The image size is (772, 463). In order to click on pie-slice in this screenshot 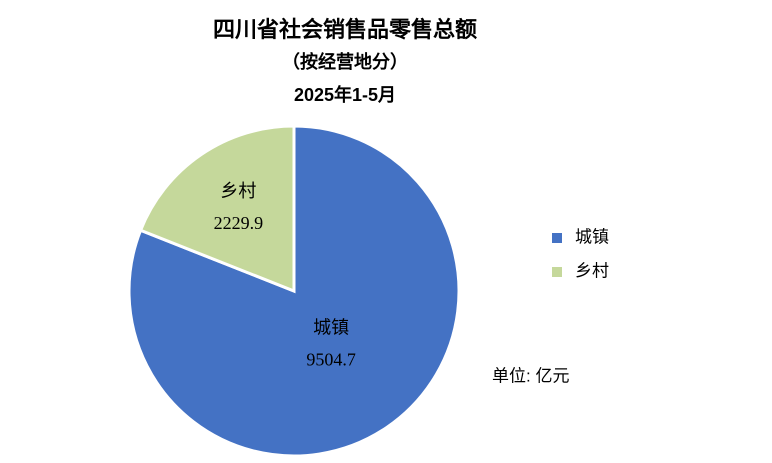, I will do `click(217, 209)`.